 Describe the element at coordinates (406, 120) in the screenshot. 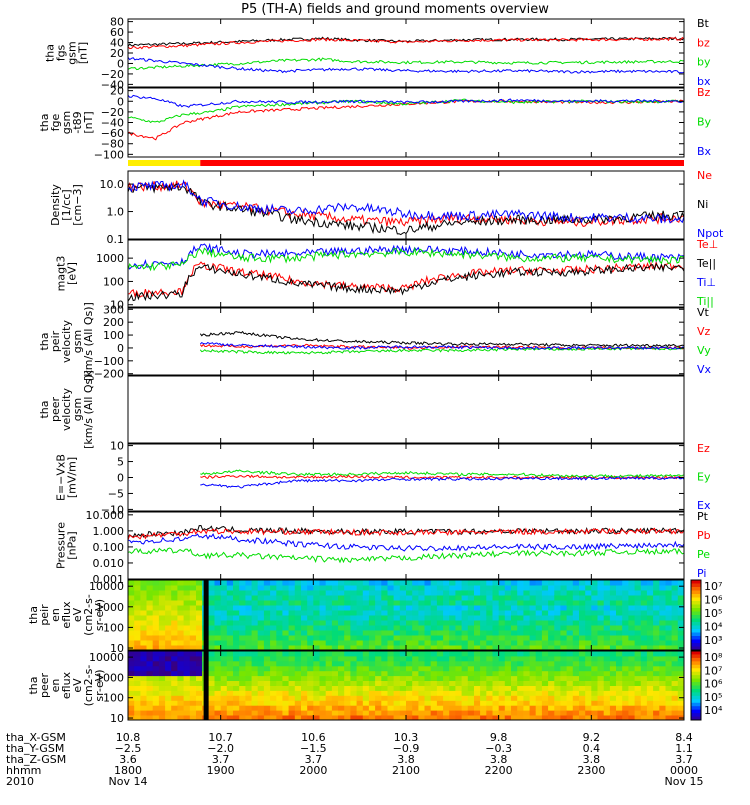

I see `series-line-fge-Bz` at that location.